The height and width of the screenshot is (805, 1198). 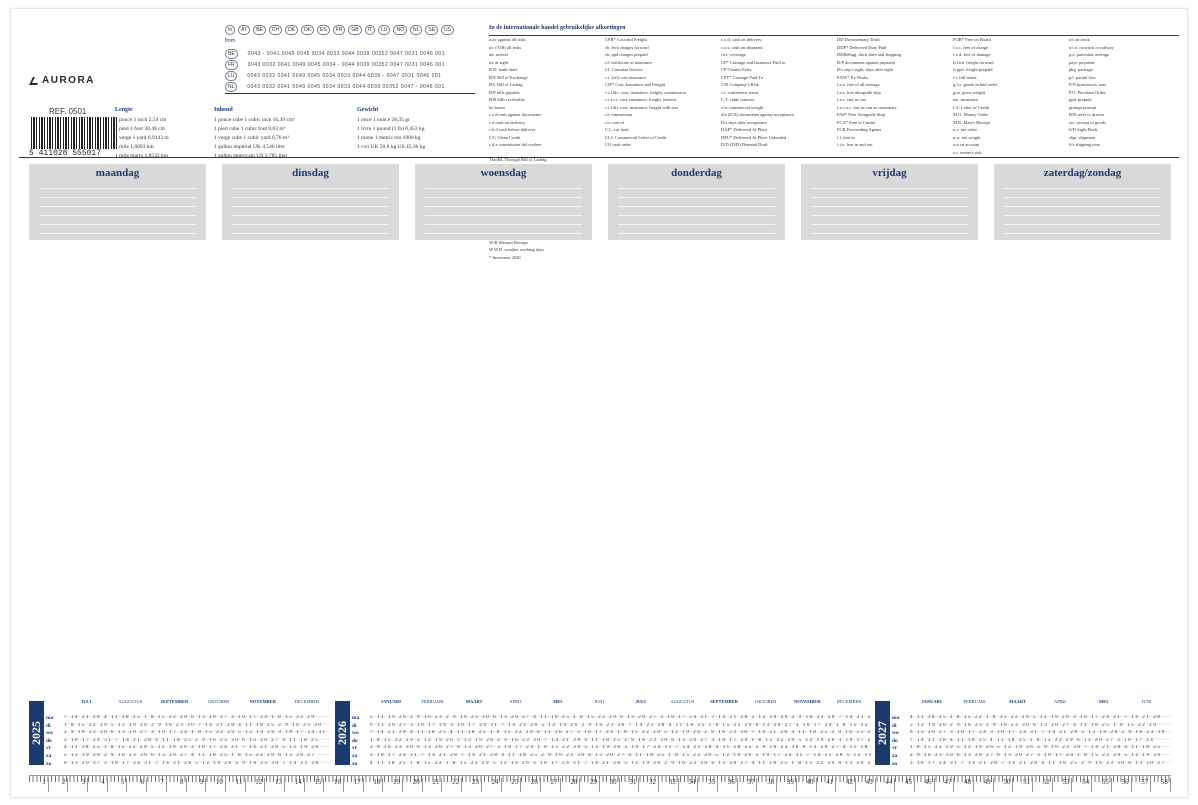 What do you see at coordinates (259, 30) in the screenshot?
I see `country-code-badge: BE` at bounding box center [259, 30].